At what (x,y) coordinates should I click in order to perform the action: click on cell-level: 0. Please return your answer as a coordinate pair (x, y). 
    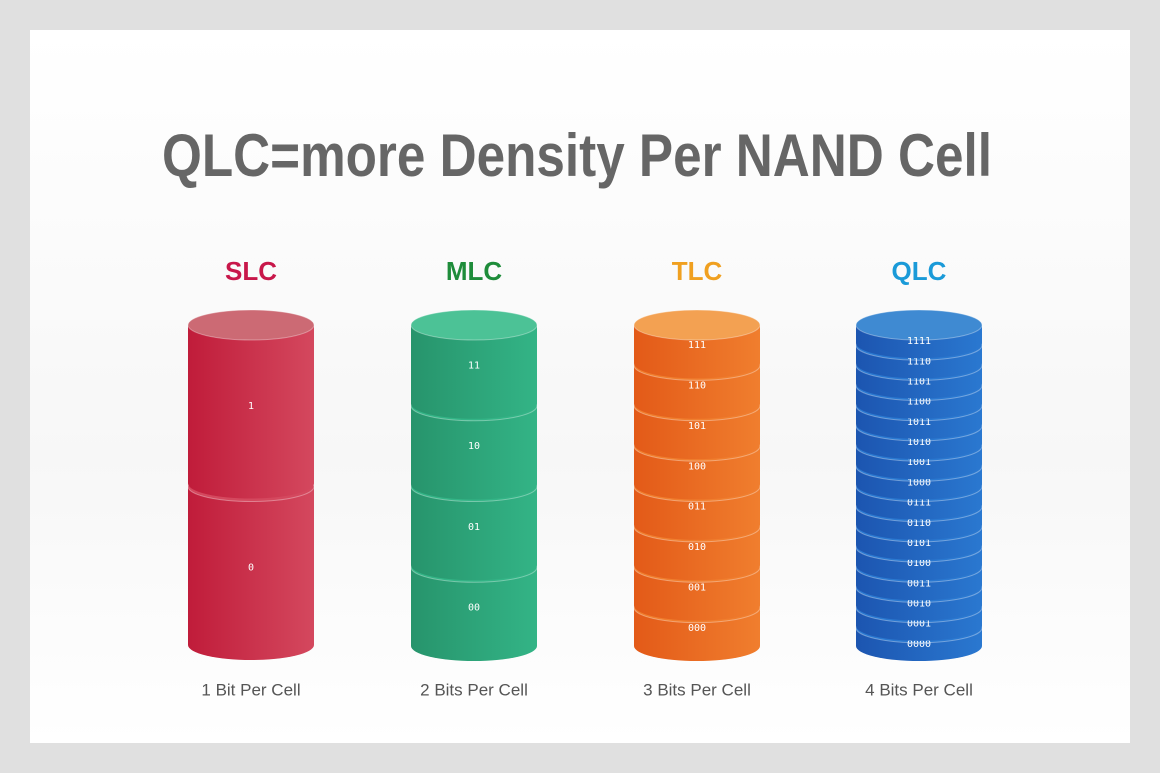
    Looking at the image, I should click on (251, 565).